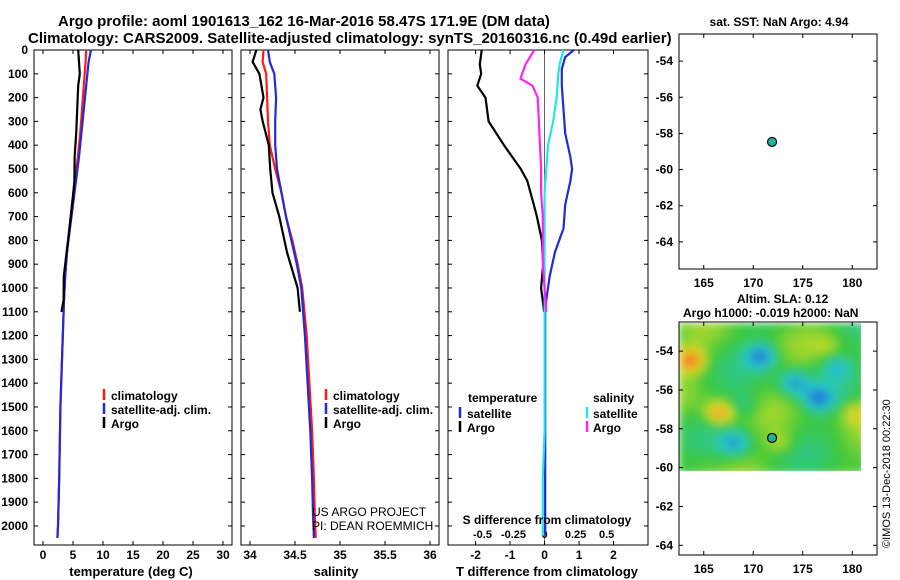 Image resolution: width=900 pixels, height=580 pixels. Describe the element at coordinates (607, 428) in the screenshot. I see `legend-label: Argo` at that location.